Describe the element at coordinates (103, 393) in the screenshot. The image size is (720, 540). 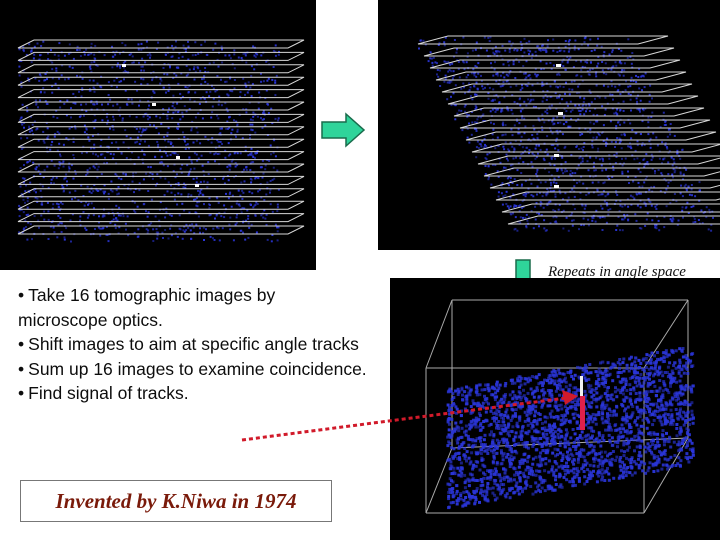
I see `bullet-item: • Find signal of tracks.` at that location.